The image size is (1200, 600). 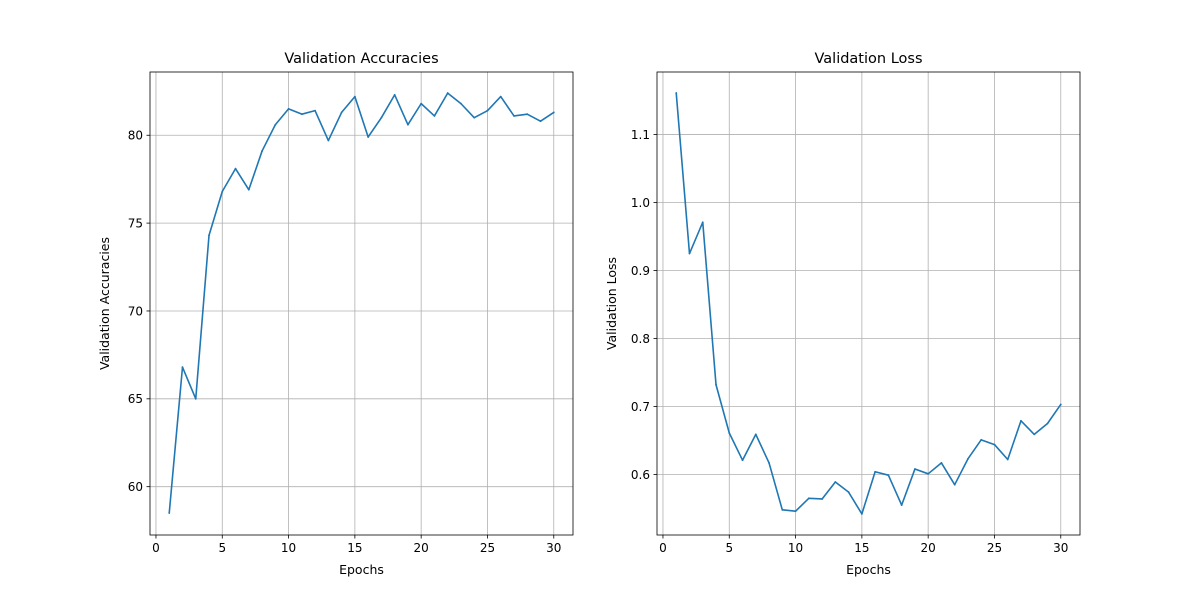 What do you see at coordinates (104, 303) in the screenshot?
I see `accuracy-y-axis-label: Validation Accuracies` at bounding box center [104, 303].